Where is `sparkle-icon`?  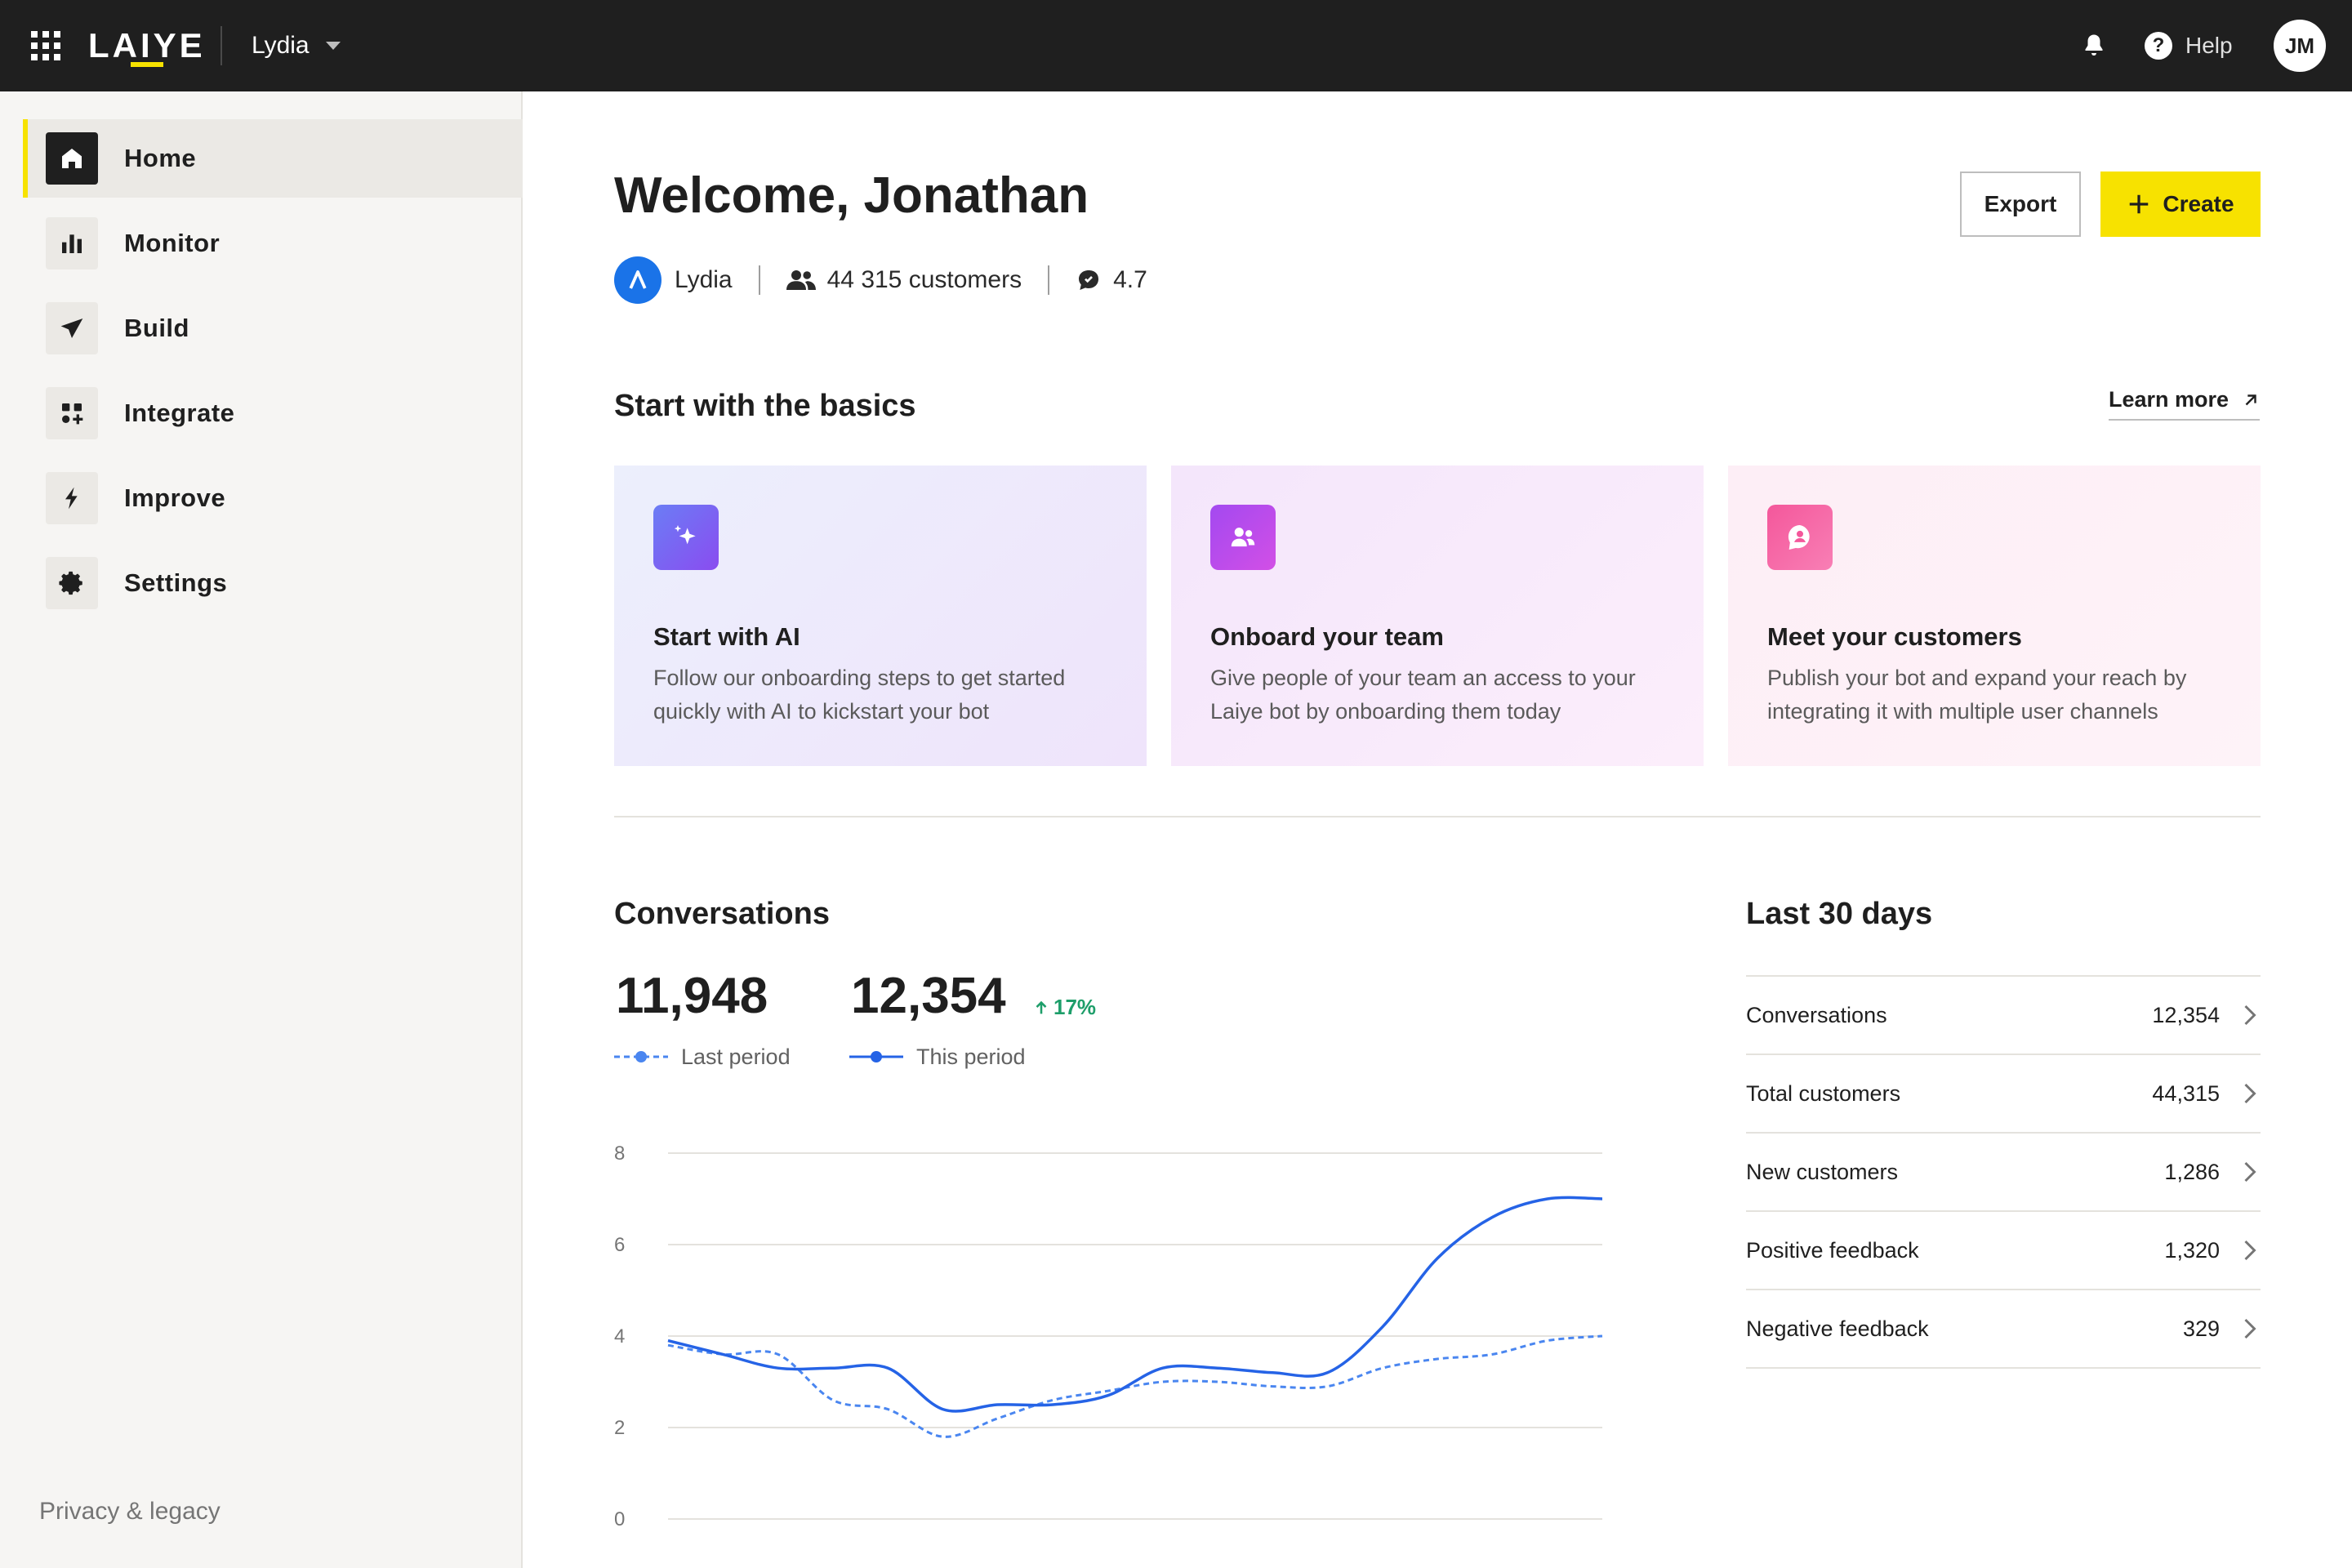
sparkle-icon is located at coordinates (686, 537).